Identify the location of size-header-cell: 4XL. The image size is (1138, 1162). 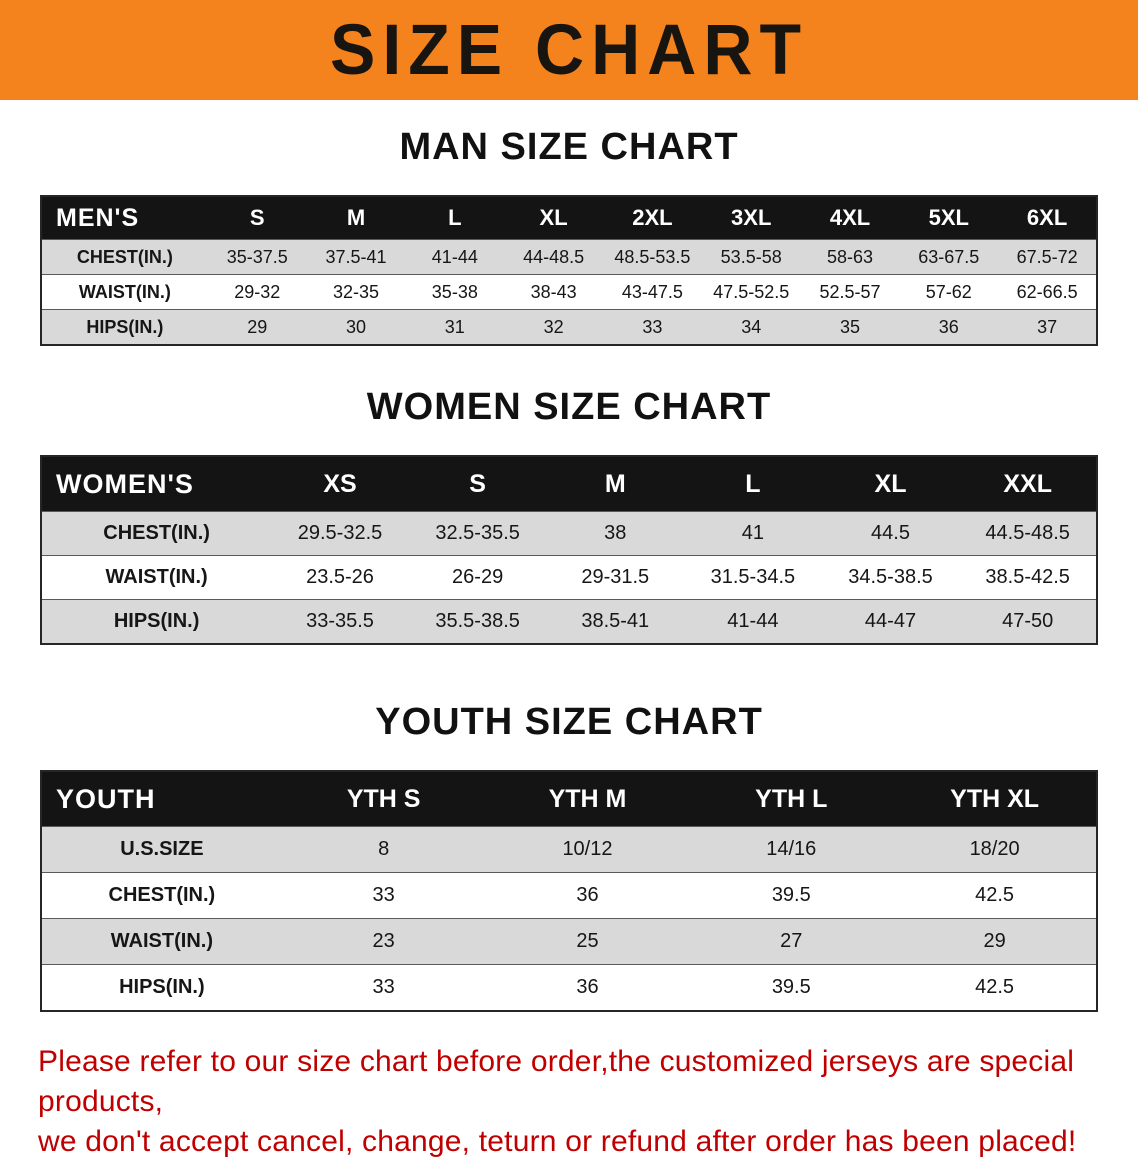
(850, 218).